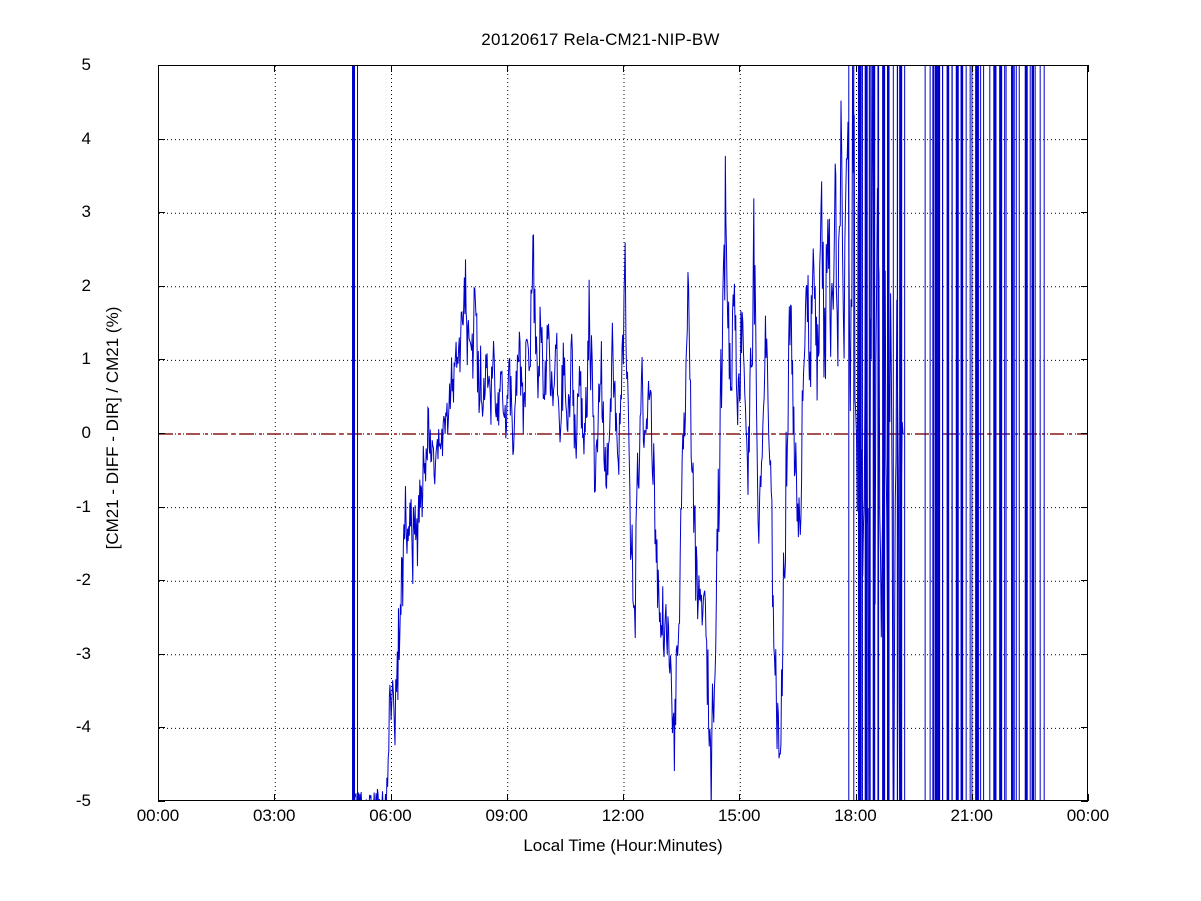 The height and width of the screenshot is (901, 1201). I want to click on y-tick-label: 3, so click(86, 212).